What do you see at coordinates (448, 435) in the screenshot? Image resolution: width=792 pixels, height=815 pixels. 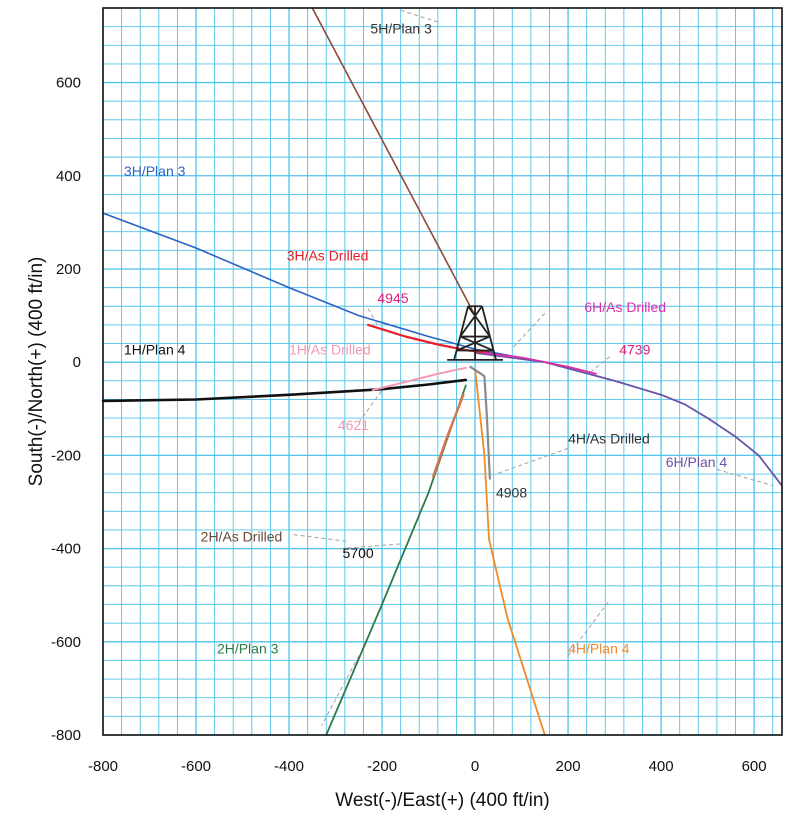 I see `series-2h-as-drilled` at bounding box center [448, 435].